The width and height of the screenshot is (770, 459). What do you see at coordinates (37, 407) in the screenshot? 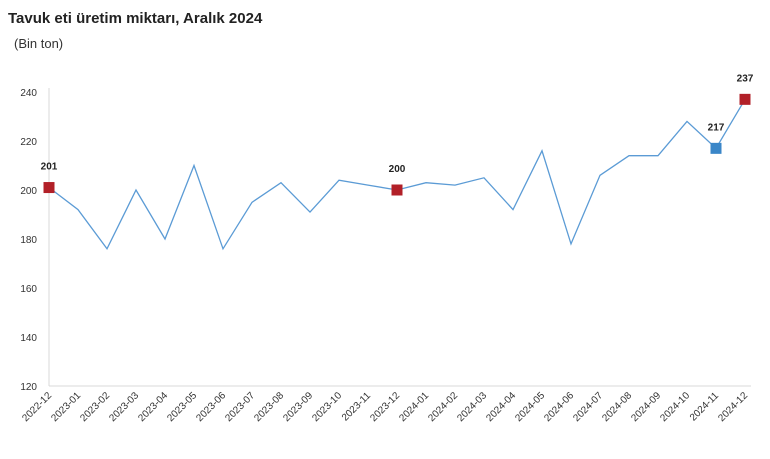
I see `x-tick-label: 2022-12` at bounding box center [37, 407].